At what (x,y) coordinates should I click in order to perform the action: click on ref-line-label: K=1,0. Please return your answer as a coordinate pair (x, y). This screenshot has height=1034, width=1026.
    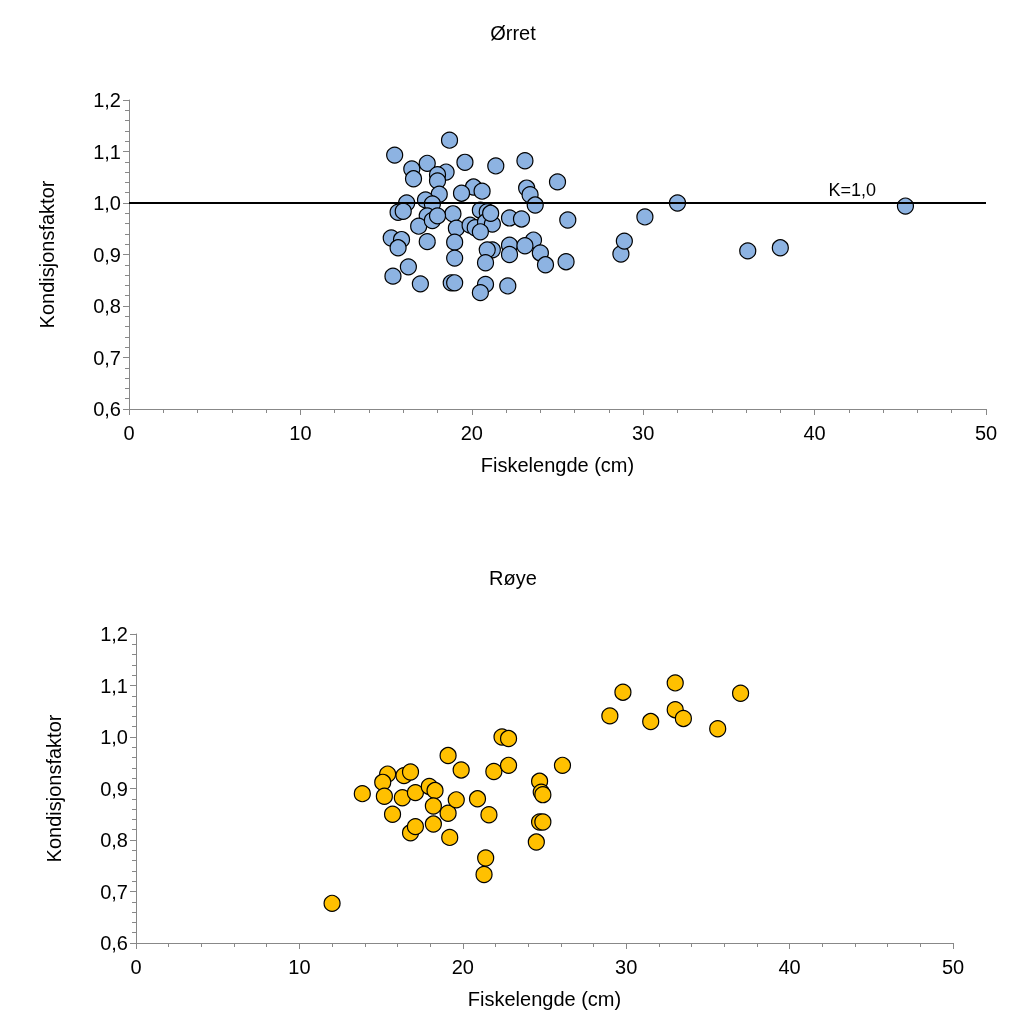
    Looking at the image, I should click on (852, 190).